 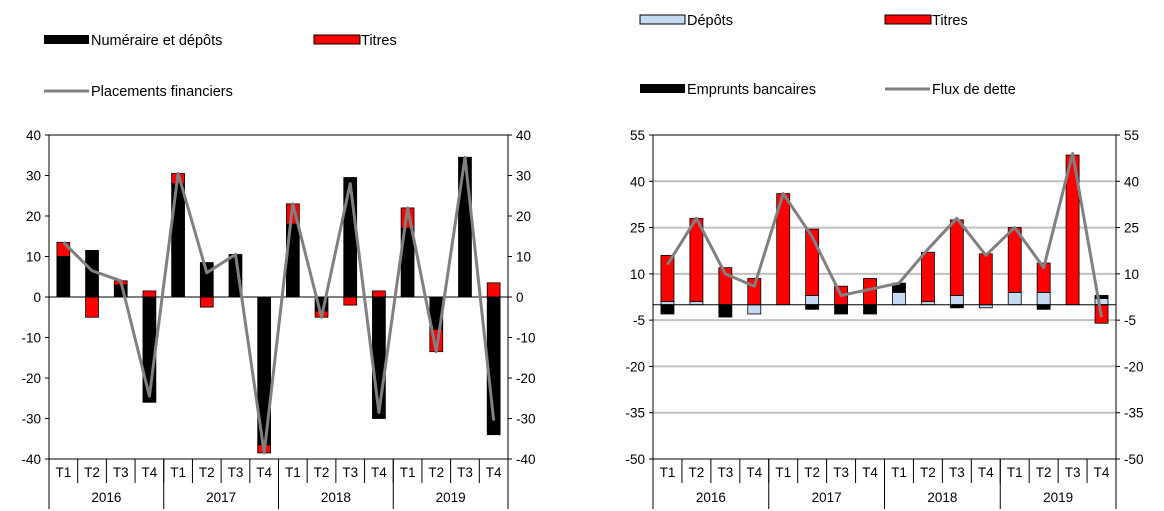 I want to click on right-ytick-label: 55, so click(x=637, y=135).